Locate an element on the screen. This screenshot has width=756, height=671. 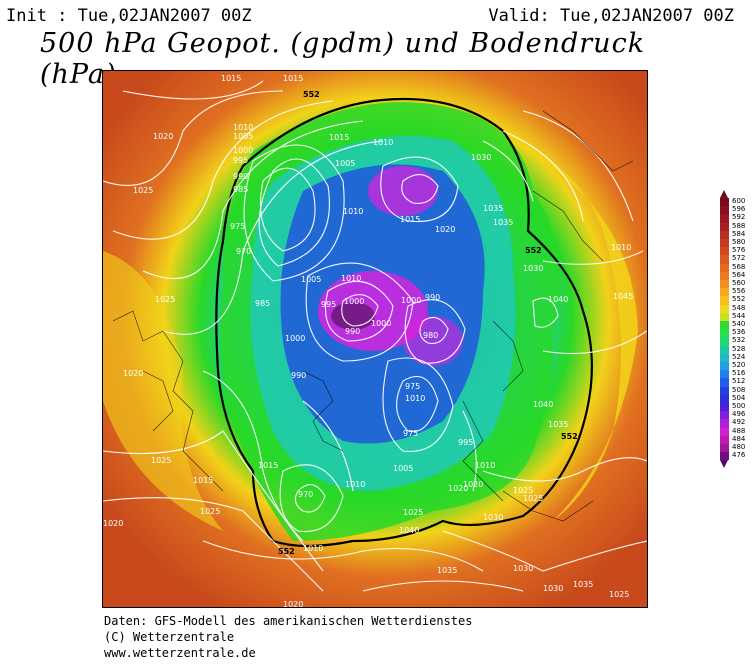
init-time: Init : Tue,02JAN2007 00Z is located at coordinates (129, 16).